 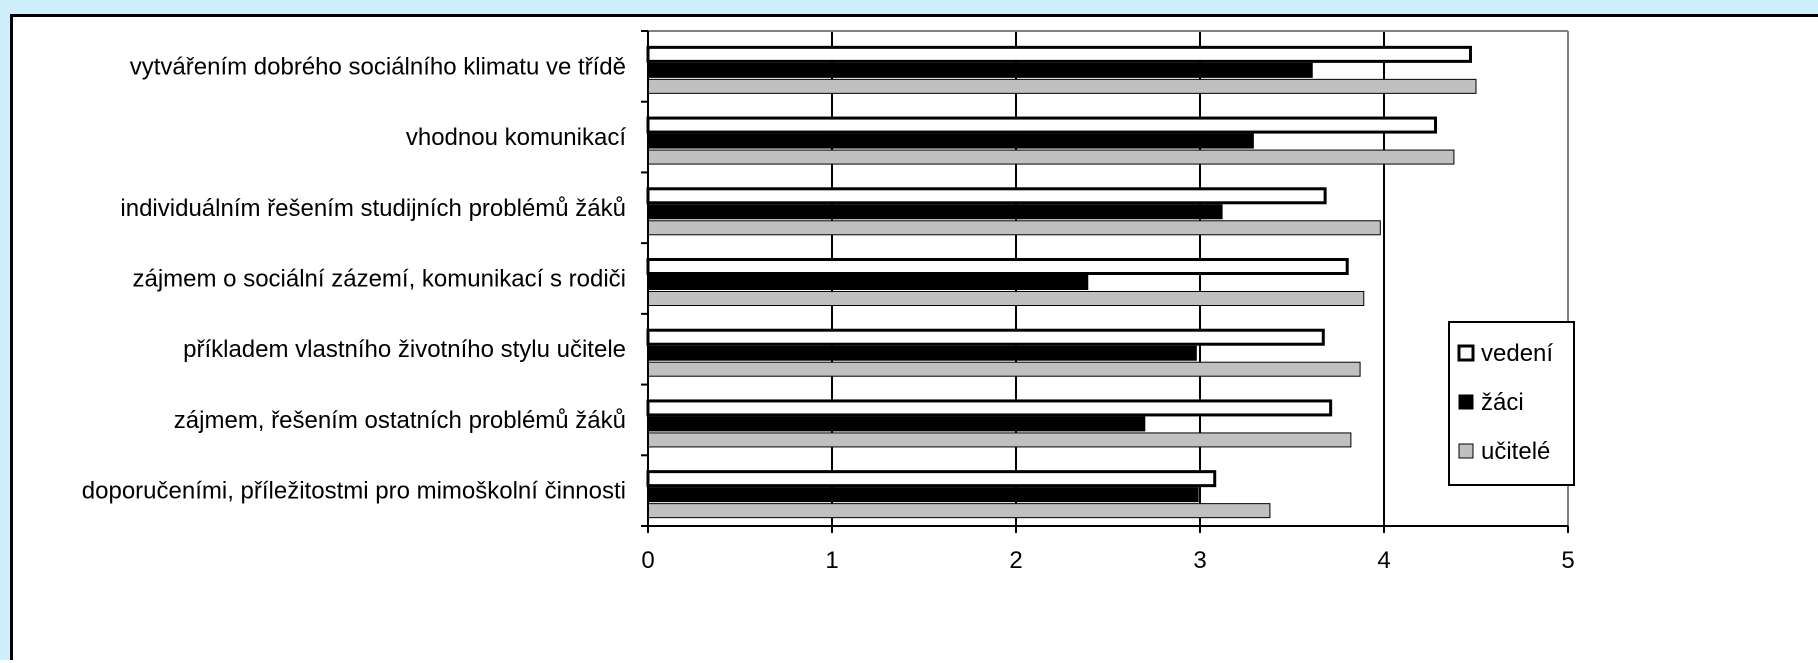 What do you see at coordinates (647, 560) in the screenshot?
I see `x-tick-label: 0` at bounding box center [647, 560].